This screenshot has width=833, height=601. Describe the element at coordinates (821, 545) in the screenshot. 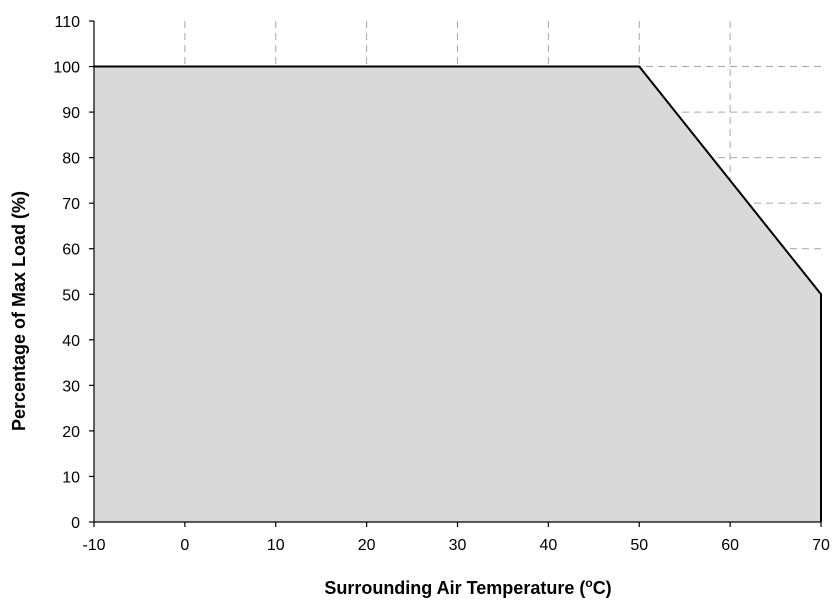

I see `x-tick-label-8: 70` at that location.